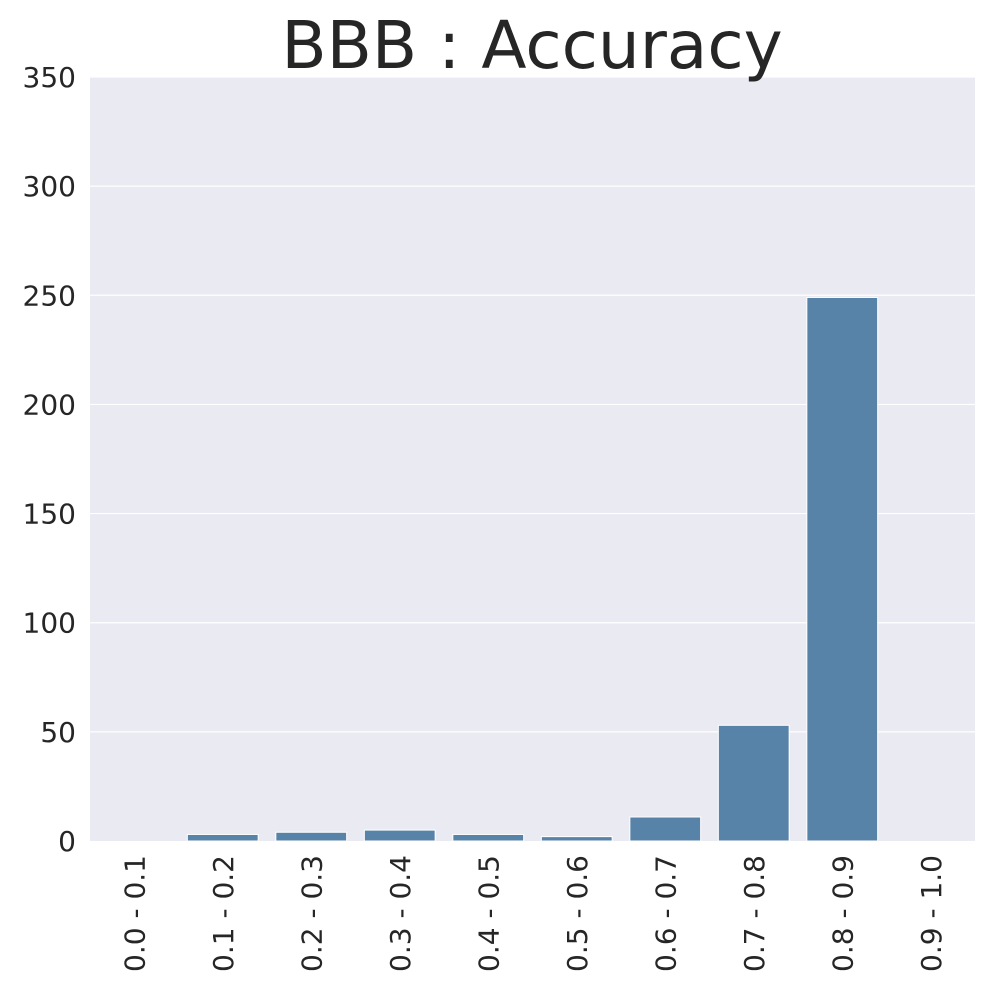  Describe the element at coordinates (842, 913) in the screenshot. I see `x-tick-label: 0.8 - 0.9` at that location.